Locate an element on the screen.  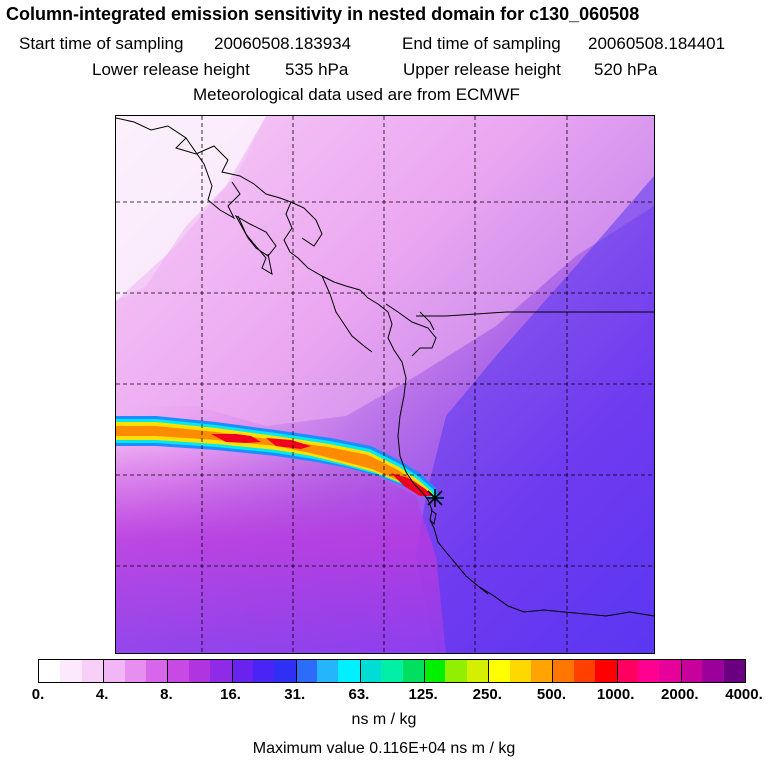
upper-release-value: 520 hPa is located at coordinates (626, 69).